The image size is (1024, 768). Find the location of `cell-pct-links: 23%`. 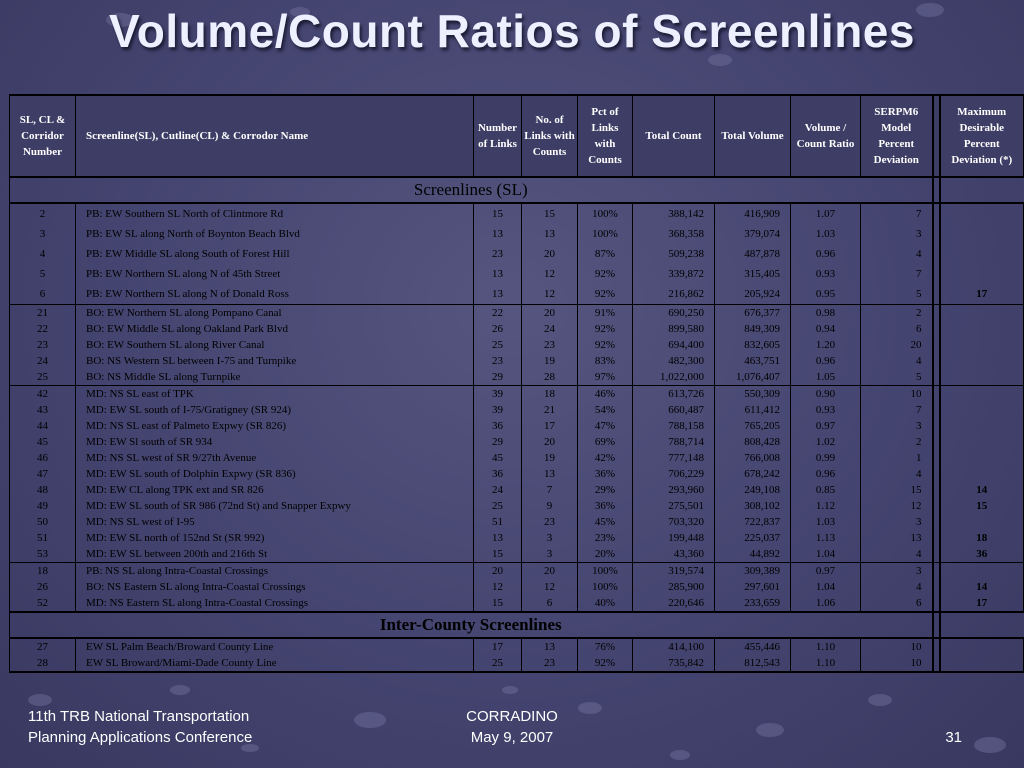

cell-pct-links: 23% is located at coordinates (605, 538).